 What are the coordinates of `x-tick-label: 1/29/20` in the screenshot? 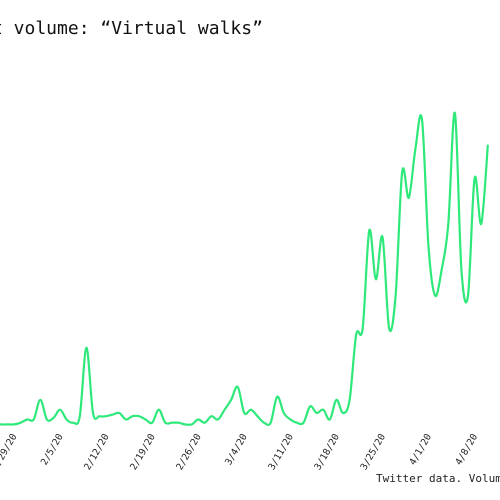 It's located at (10, 452).